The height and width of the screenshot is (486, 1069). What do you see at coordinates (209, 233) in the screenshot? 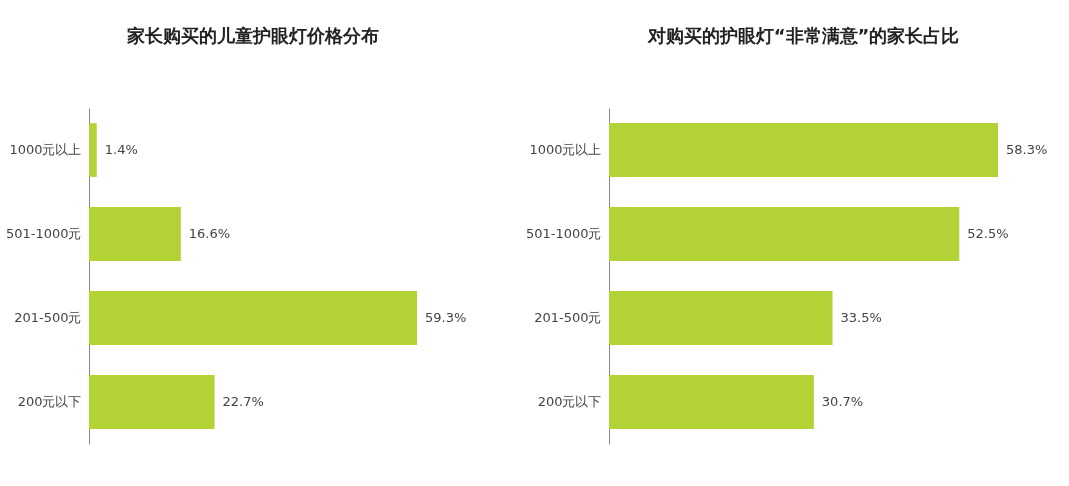
I see `data-label: 16.6%` at bounding box center [209, 233].